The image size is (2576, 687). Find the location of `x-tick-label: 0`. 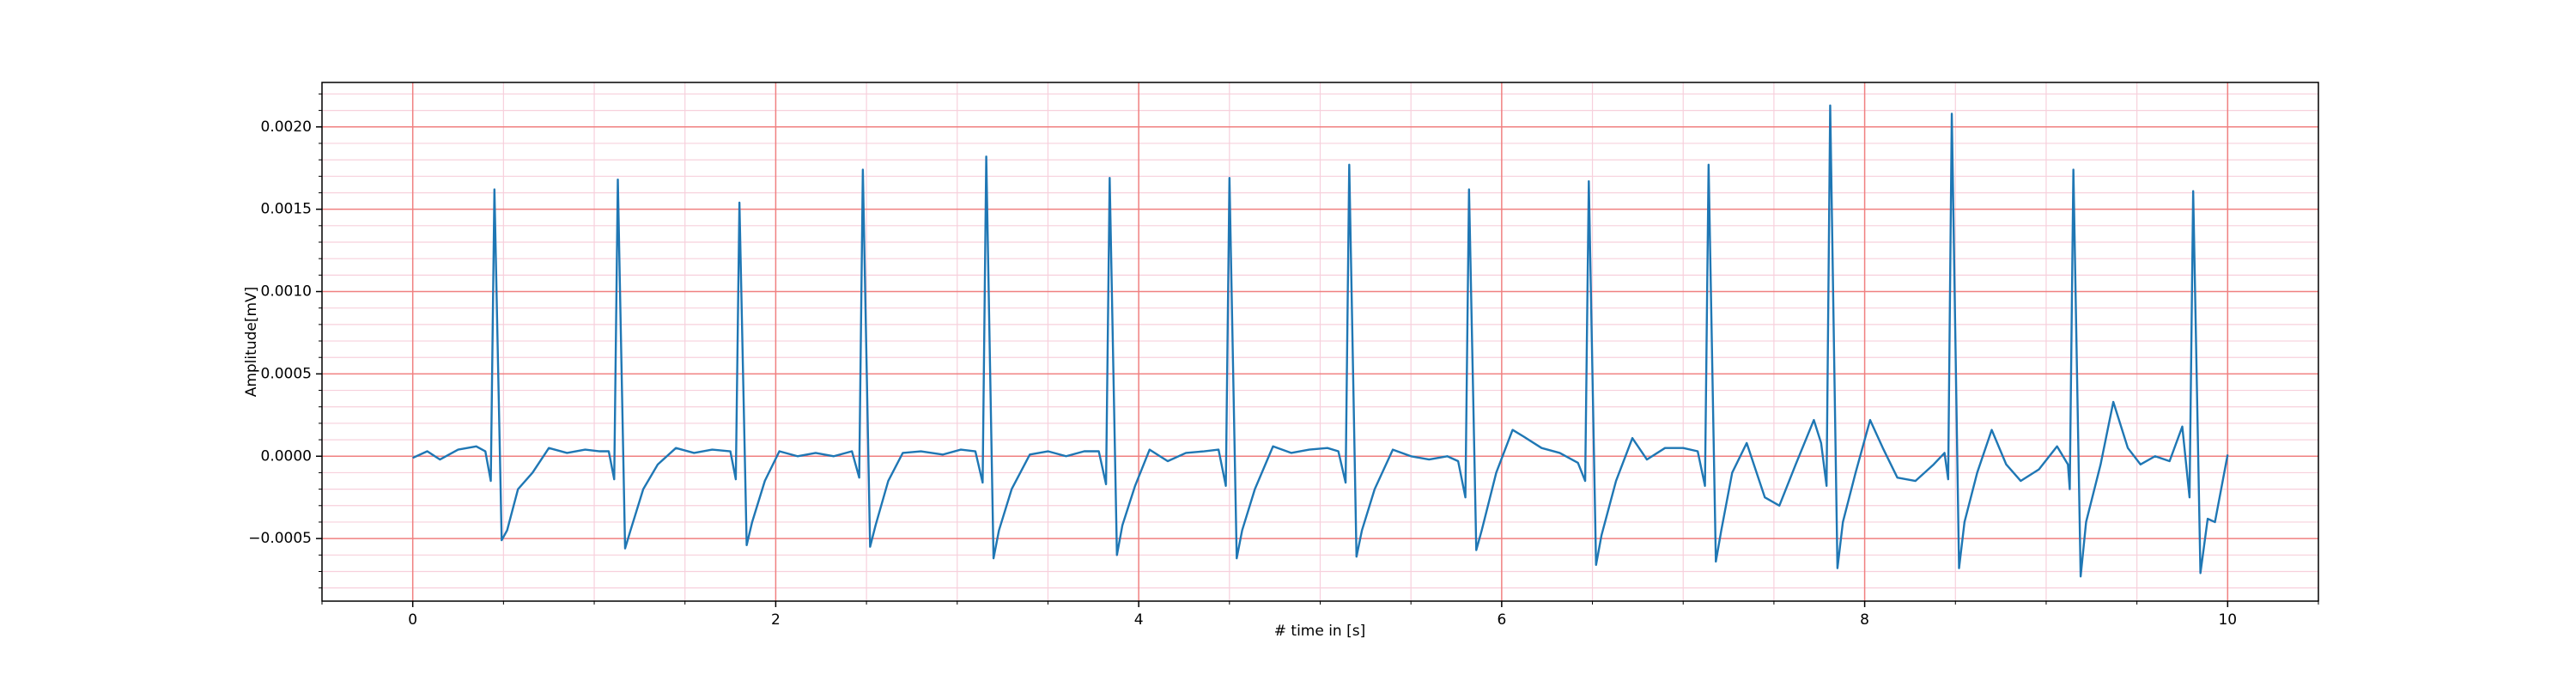

x-tick-label: 0 is located at coordinates (412, 620).